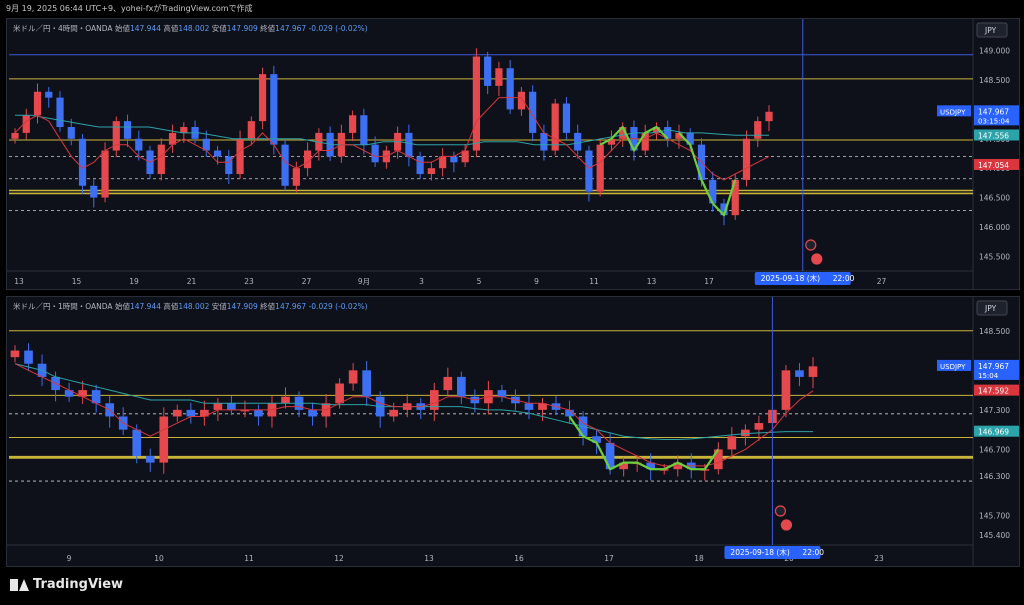 Image resolution: width=1024 pixels, height=605 pixels. Describe the element at coordinates (192, 281) in the screenshot. I see `x-axis-tick-label: 21` at that location.